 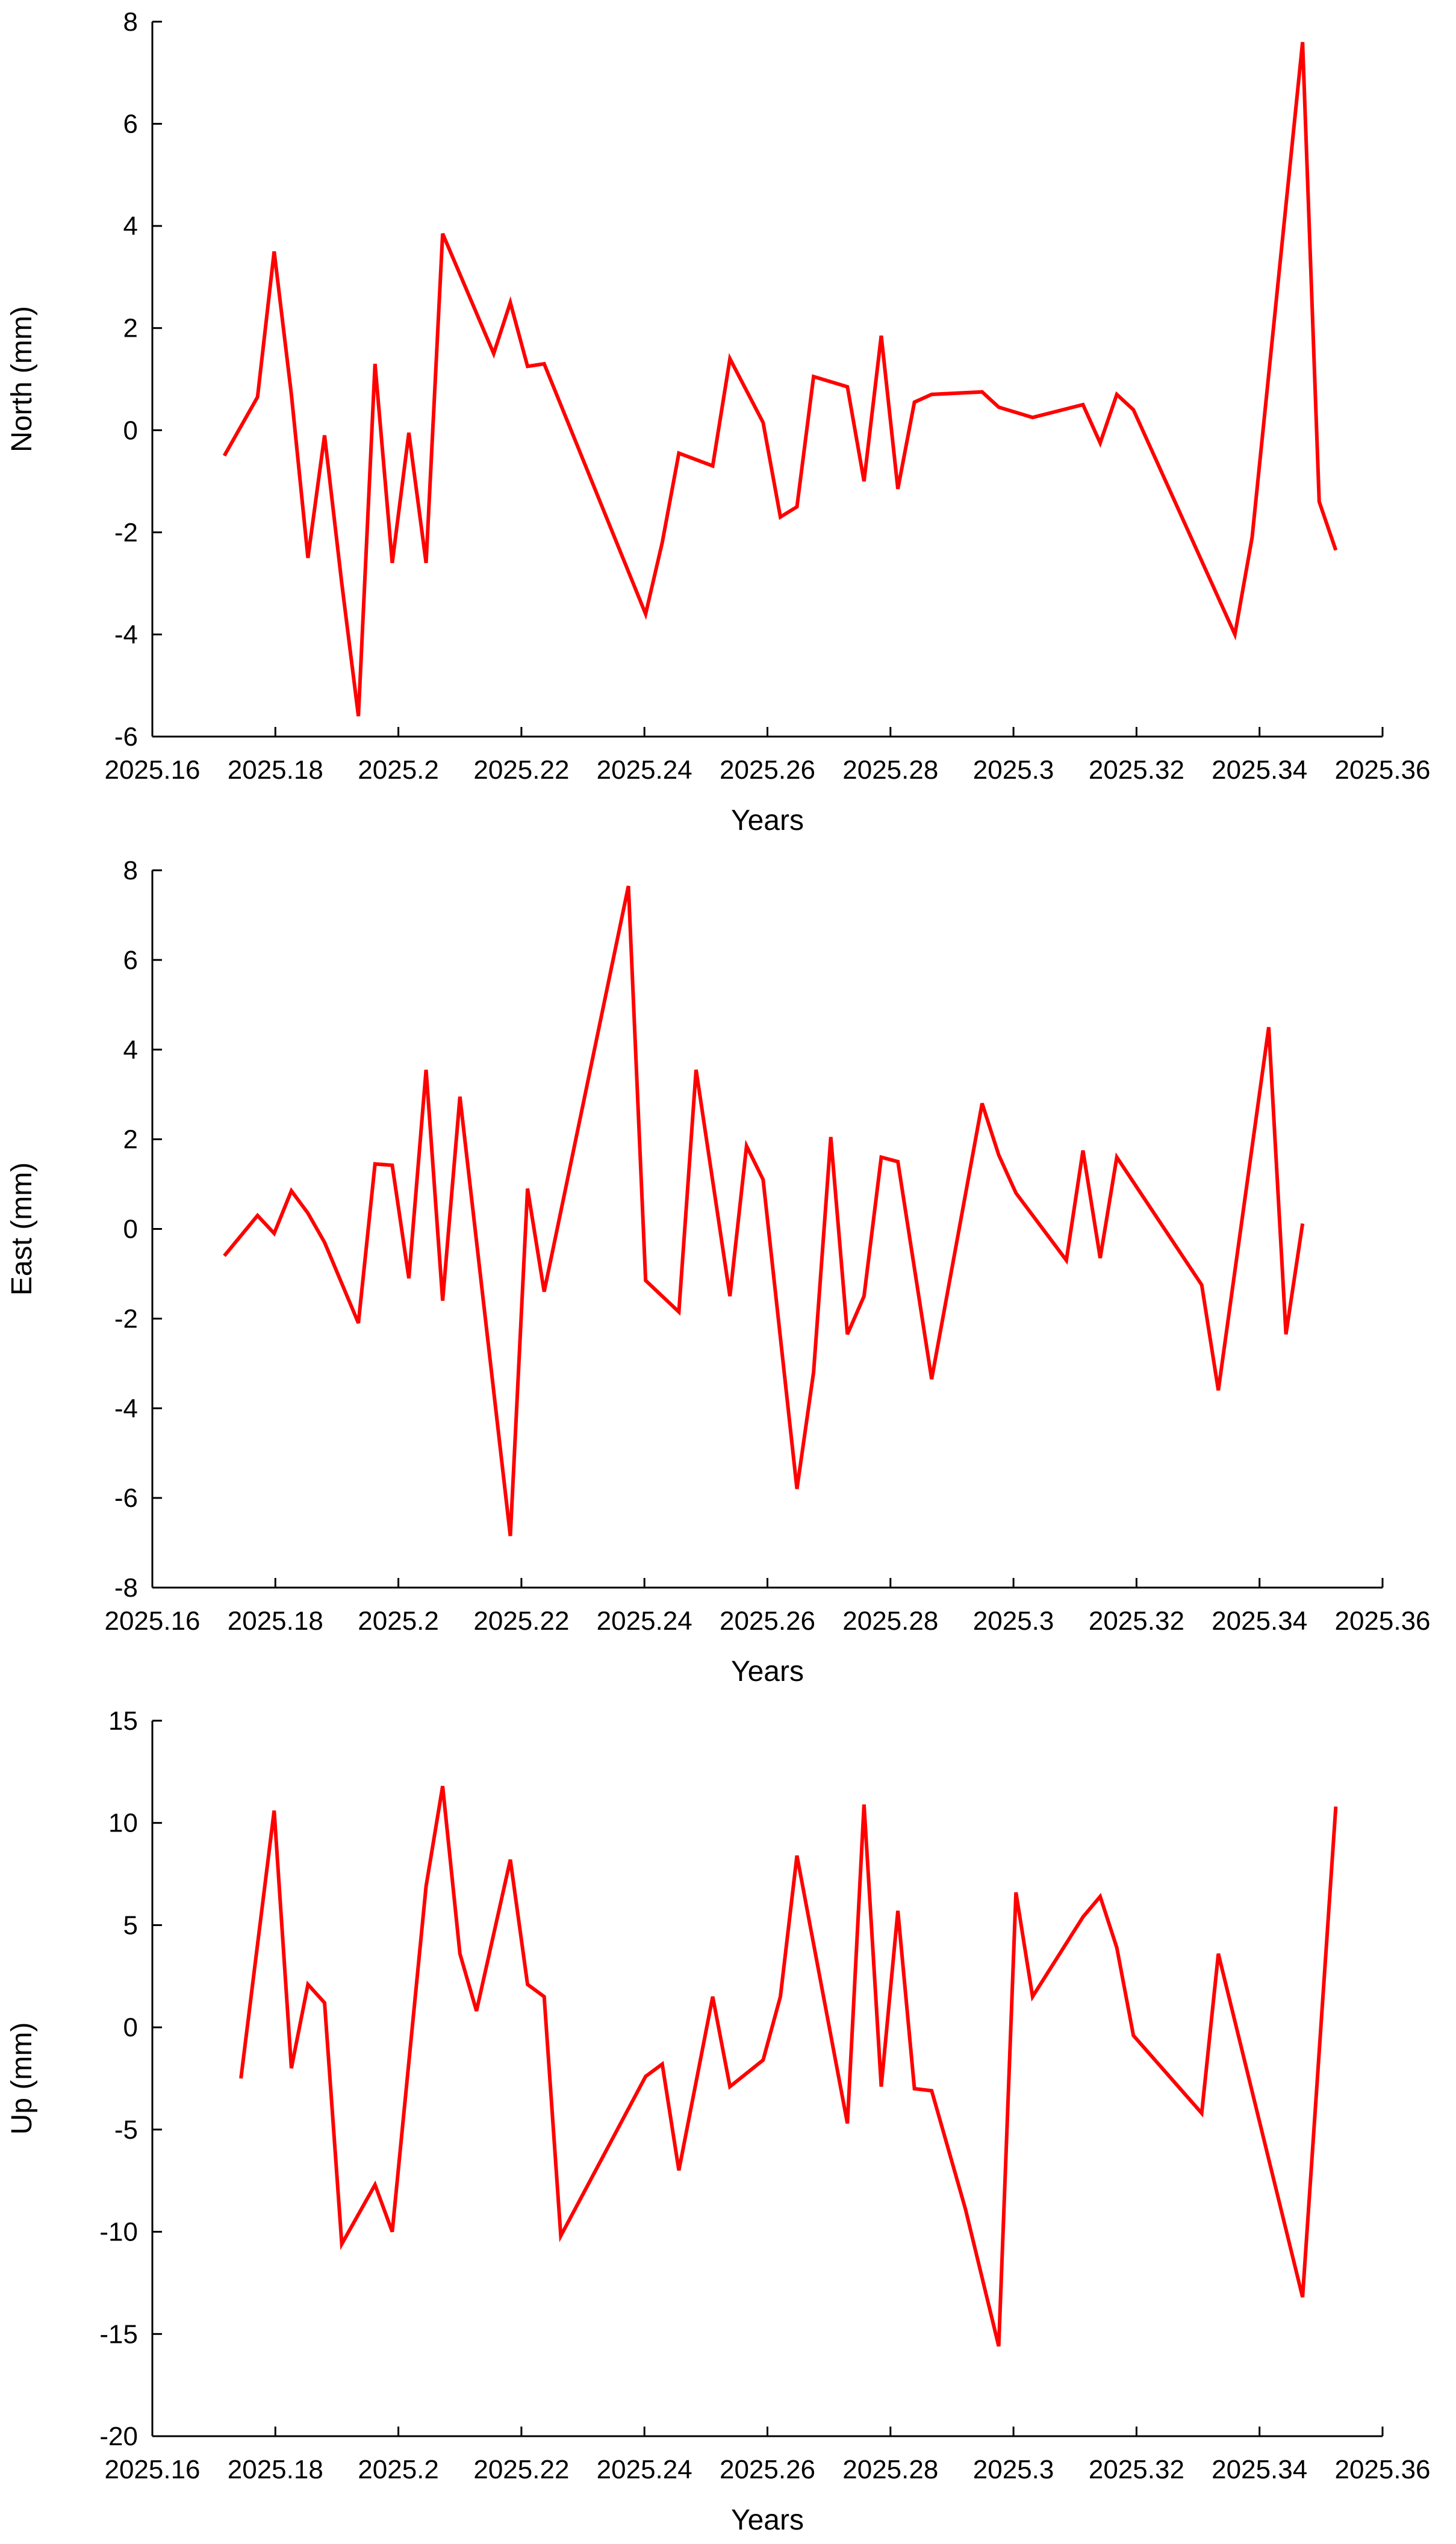 I want to click on up-x-tick-label: 2025.18, so click(x=275, y=2469).